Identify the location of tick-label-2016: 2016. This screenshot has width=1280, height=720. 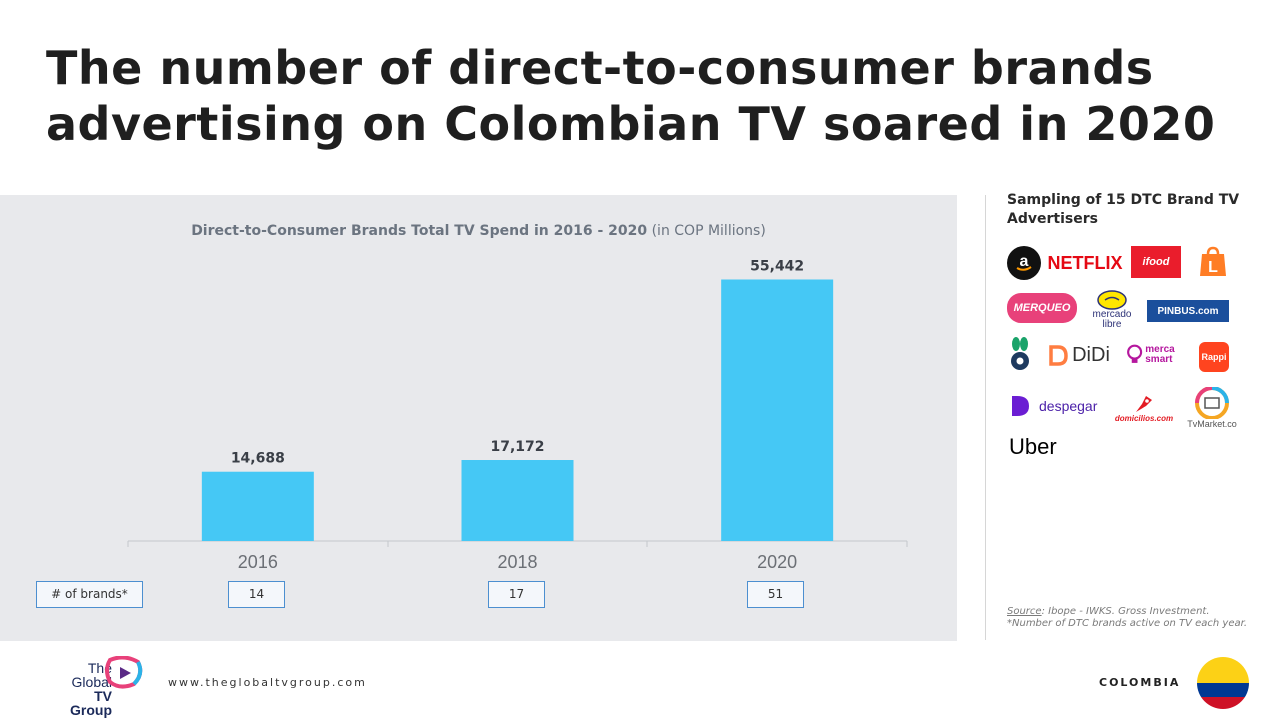
(258, 562).